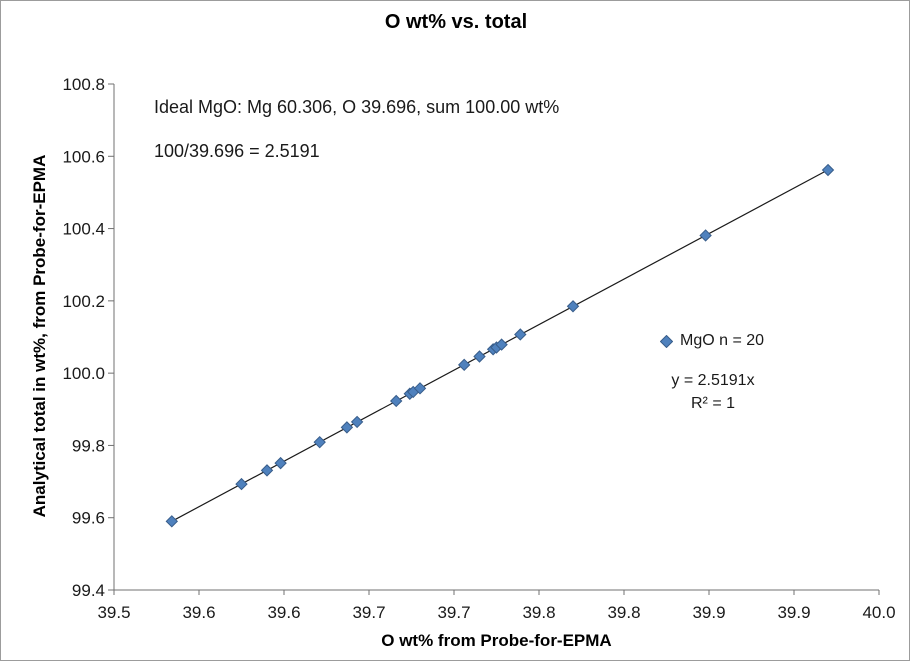  I want to click on y-tick-label: 100.0, so click(83, 373).